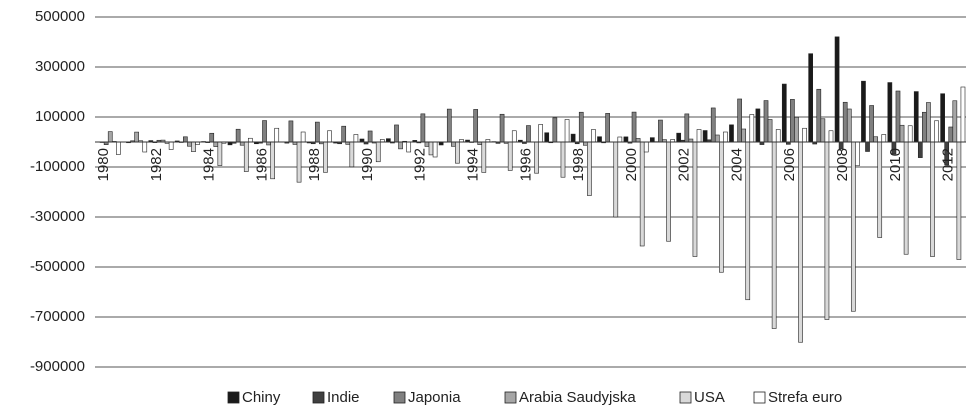 Image resolution: width=966 pixels, height=415 pixels. I want to click on x-tick-label: 2000, so click(631, 164).